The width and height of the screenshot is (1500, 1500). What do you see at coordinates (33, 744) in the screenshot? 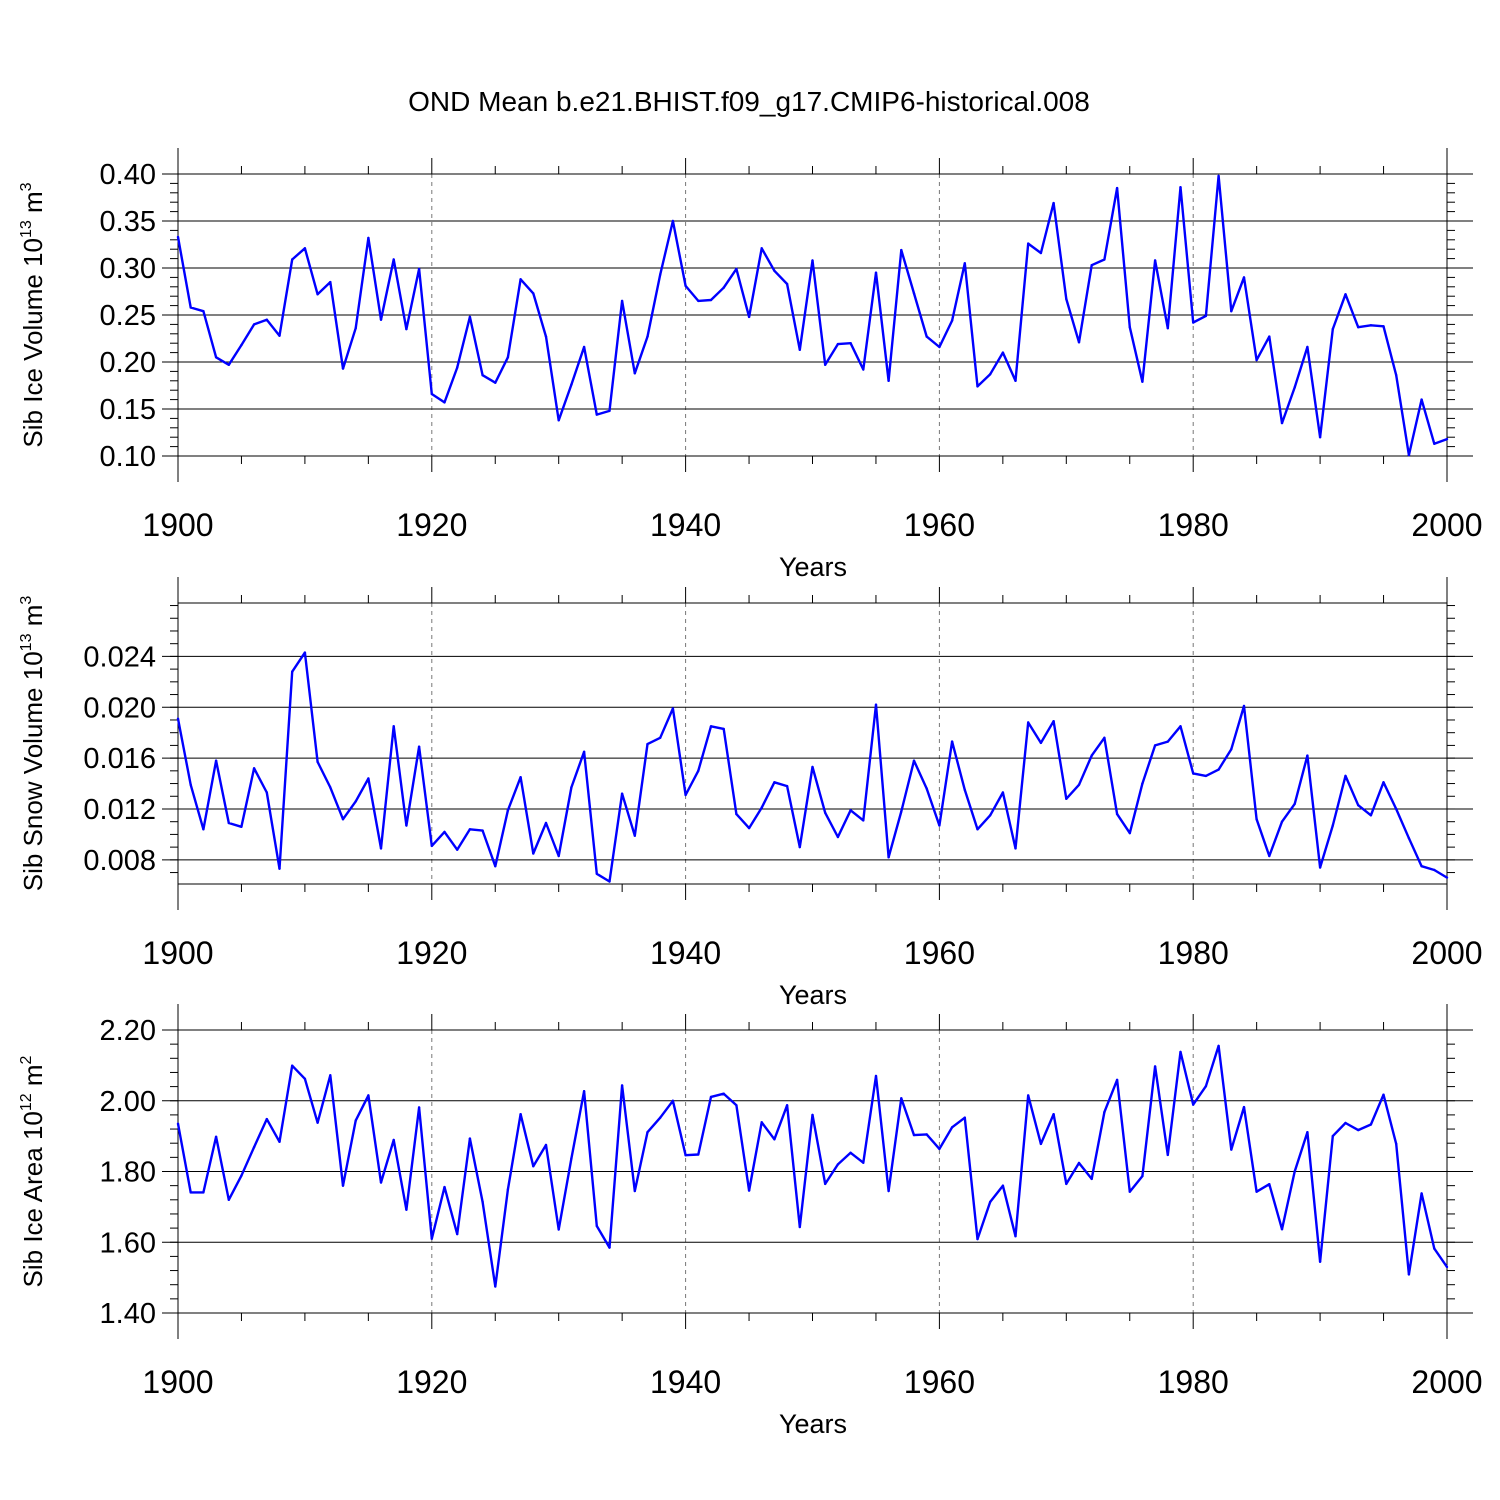
I see `y-axis-label: Sib Snow Volume 1013 m3` at bounding box center [33, 744].